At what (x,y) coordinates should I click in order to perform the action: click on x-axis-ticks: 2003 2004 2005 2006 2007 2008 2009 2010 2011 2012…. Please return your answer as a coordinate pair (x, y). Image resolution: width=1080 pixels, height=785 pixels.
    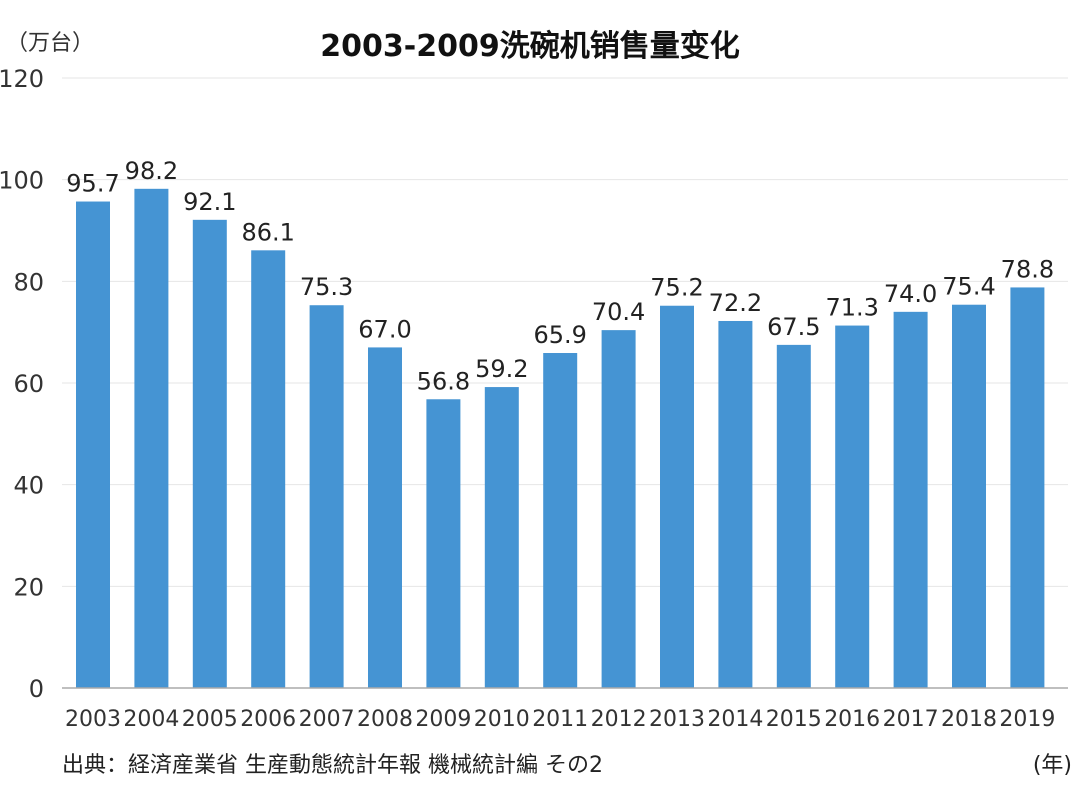
    Looking at the image, I should click on (560, 719).